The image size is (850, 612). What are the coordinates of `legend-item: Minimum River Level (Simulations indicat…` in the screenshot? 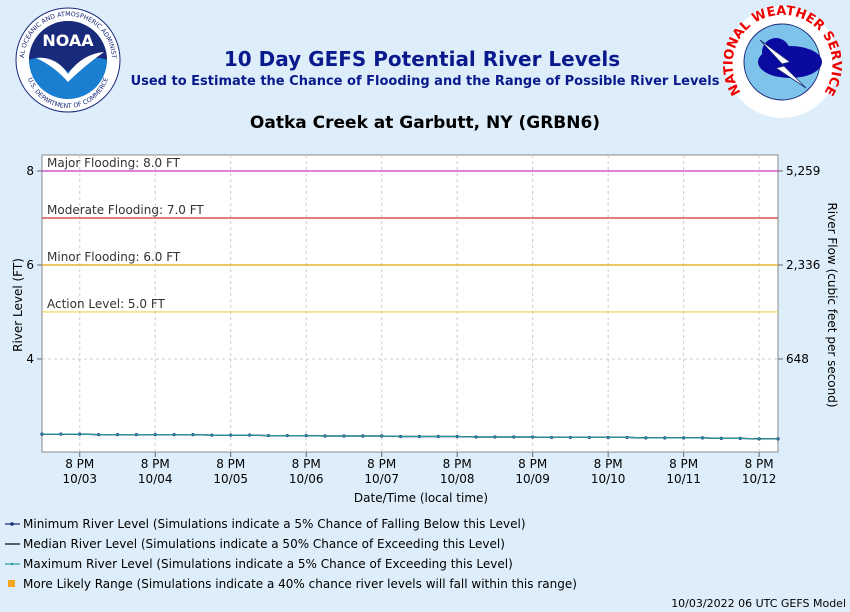 It's located at (265, 524).